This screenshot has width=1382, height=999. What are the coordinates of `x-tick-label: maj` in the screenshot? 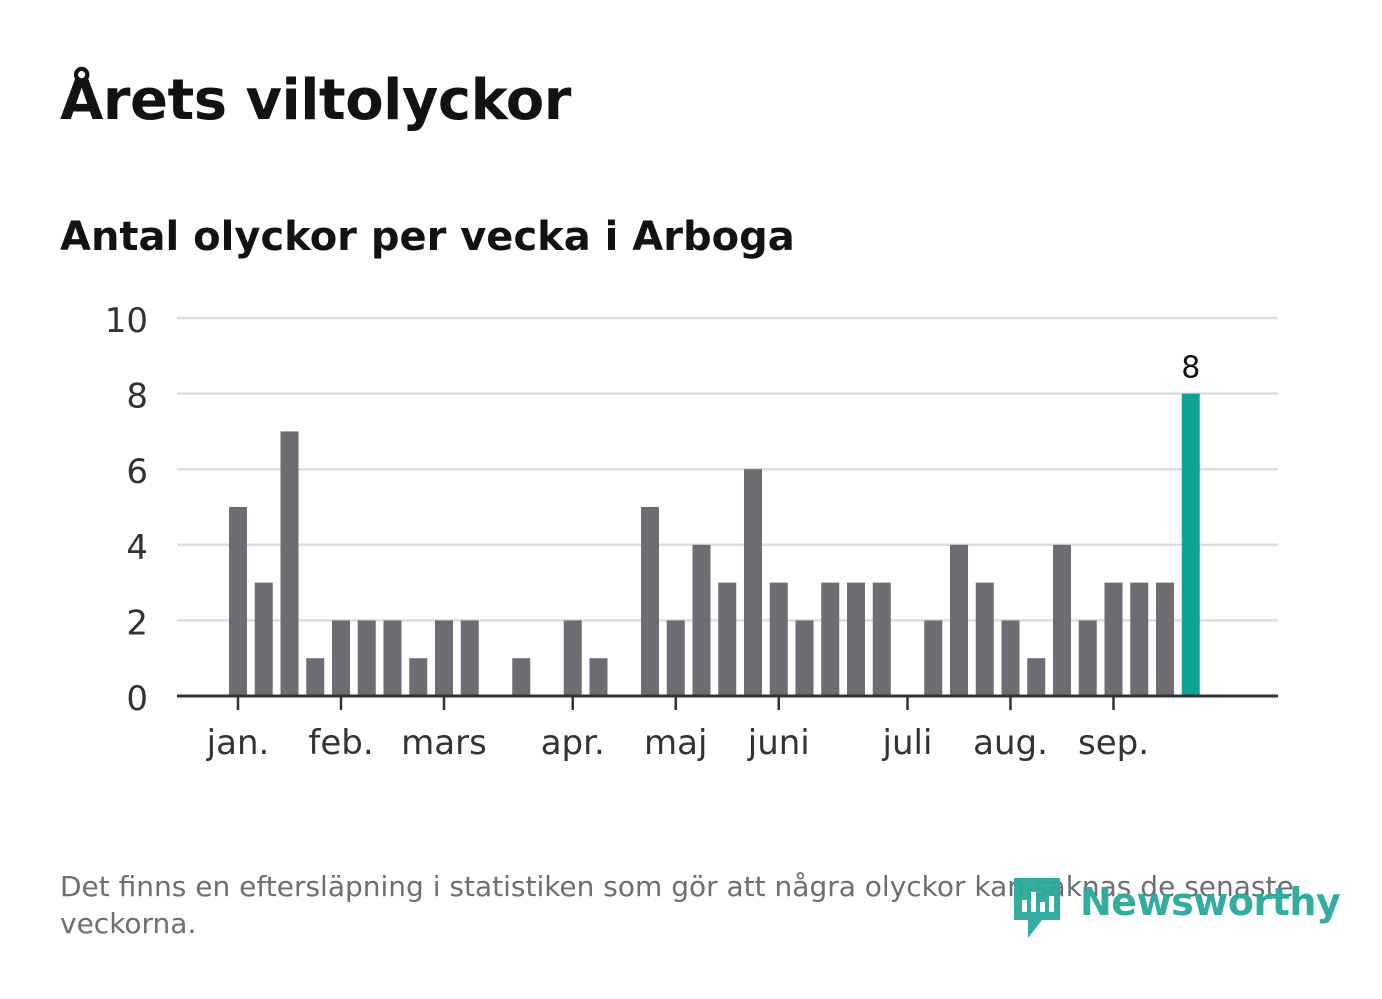 It's located at (675, 743).